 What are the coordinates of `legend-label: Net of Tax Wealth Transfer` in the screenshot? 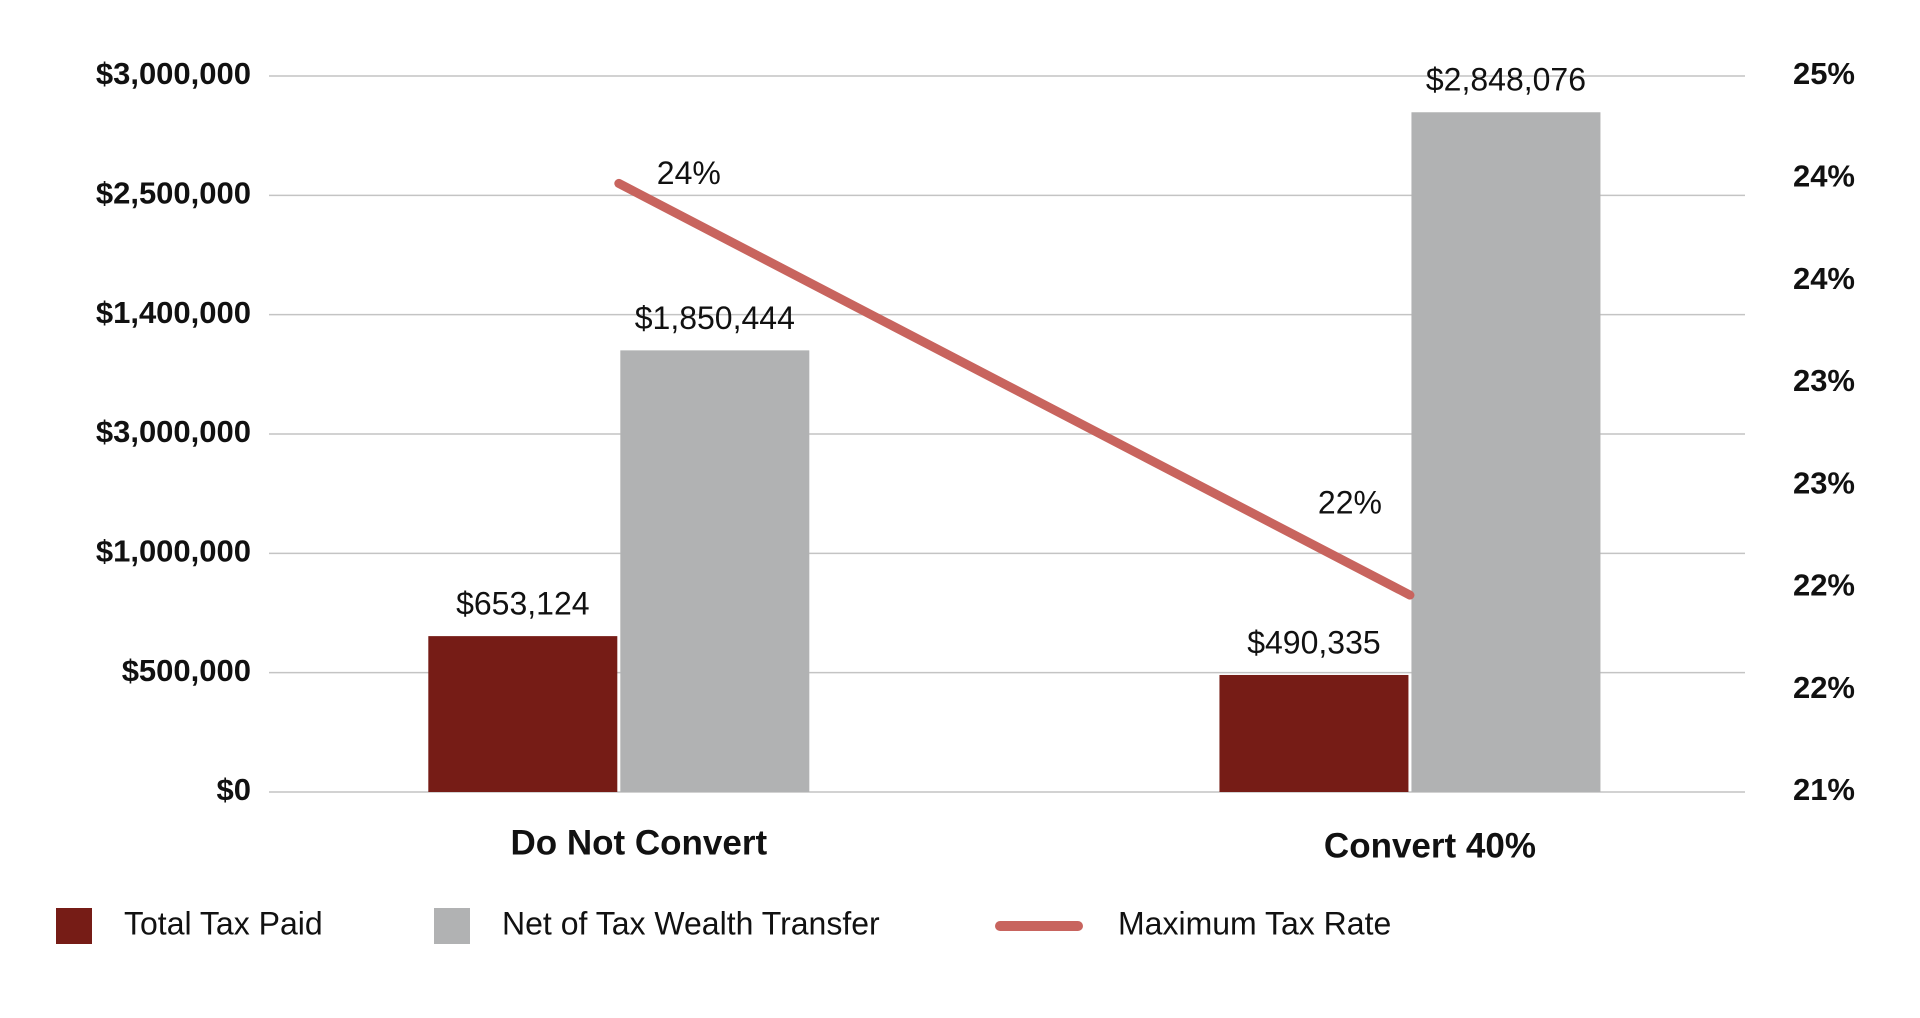 It's located at (691, 923).